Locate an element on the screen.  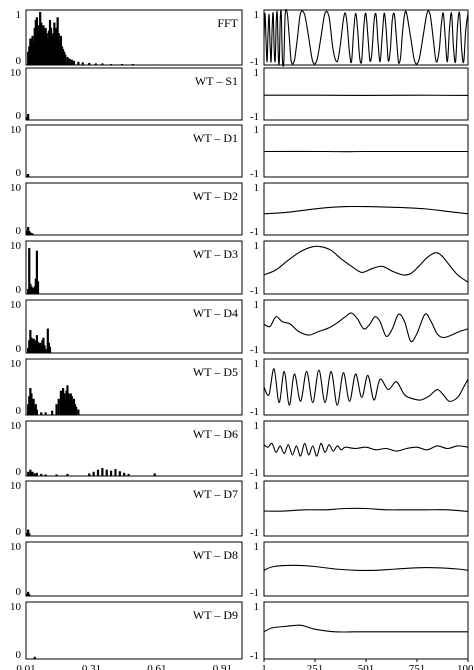
spectrum-panel-7: 10 0 WT – D5 is located at coordinates (126, 387).